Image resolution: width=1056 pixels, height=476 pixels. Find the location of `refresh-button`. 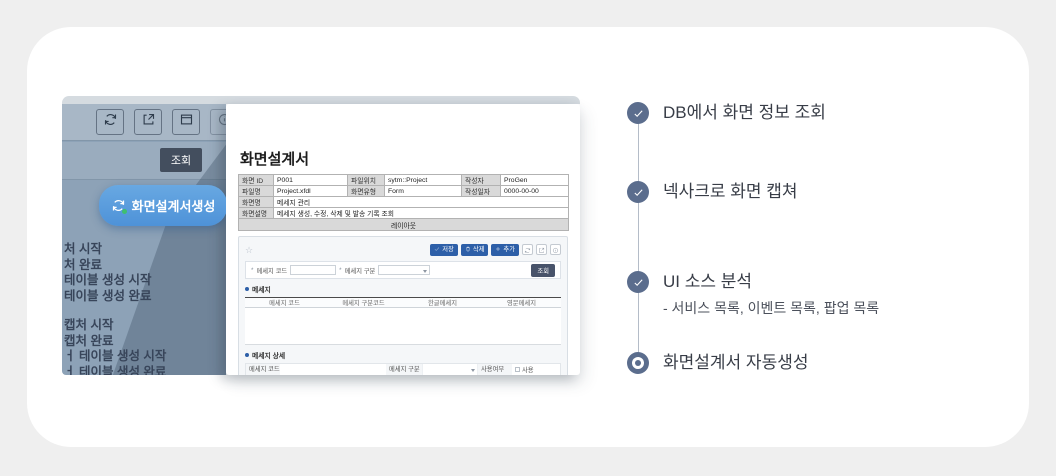

refresh-button is located at coordinates (110, 122).